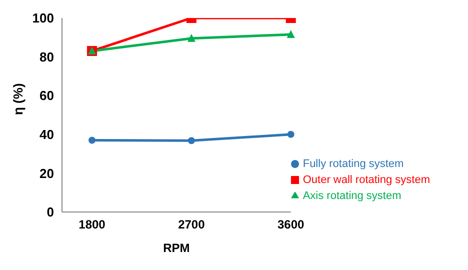 The image size is (468, 270). Describe the element at coordinates (366, 180) in the screenshot. I see `legend-label: Outer wall rotating system` at that location.